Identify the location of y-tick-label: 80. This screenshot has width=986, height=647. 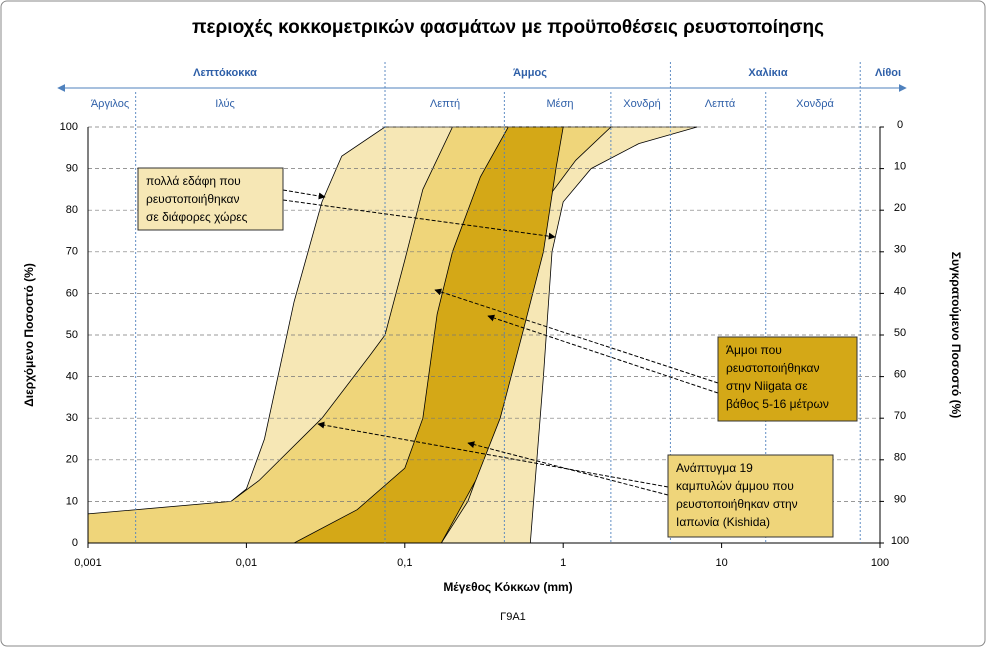
(72, 210).